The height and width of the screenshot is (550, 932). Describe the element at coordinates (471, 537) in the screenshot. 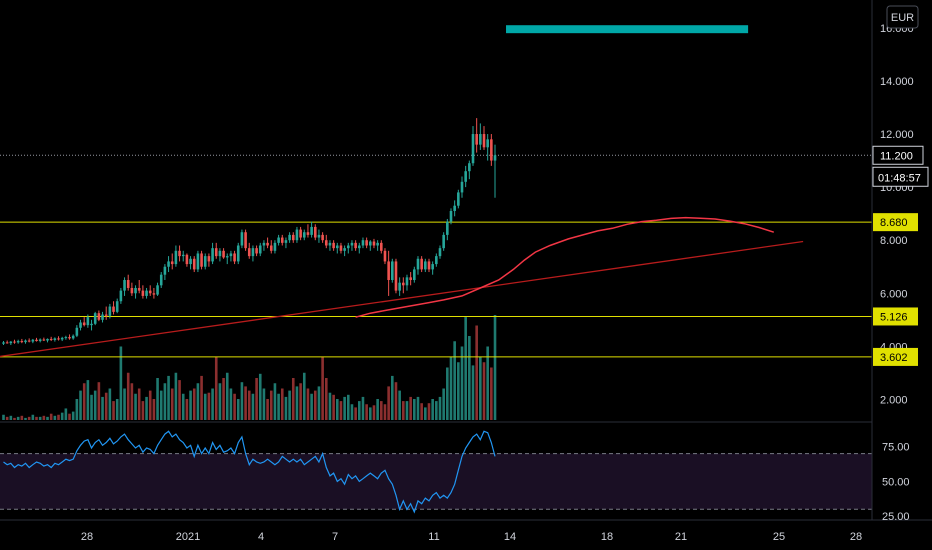

I see `time-axis: 28 2021 4 7 11 14 18 21 25 28` at that location.